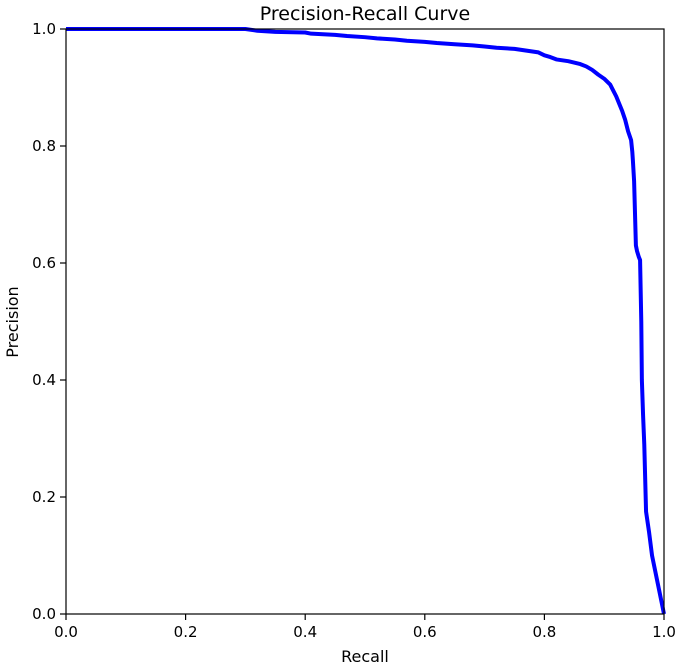 The width and height of the screenshot is (685, 668). I want to click on x-tick-label: 0.2, so click(186, 632).